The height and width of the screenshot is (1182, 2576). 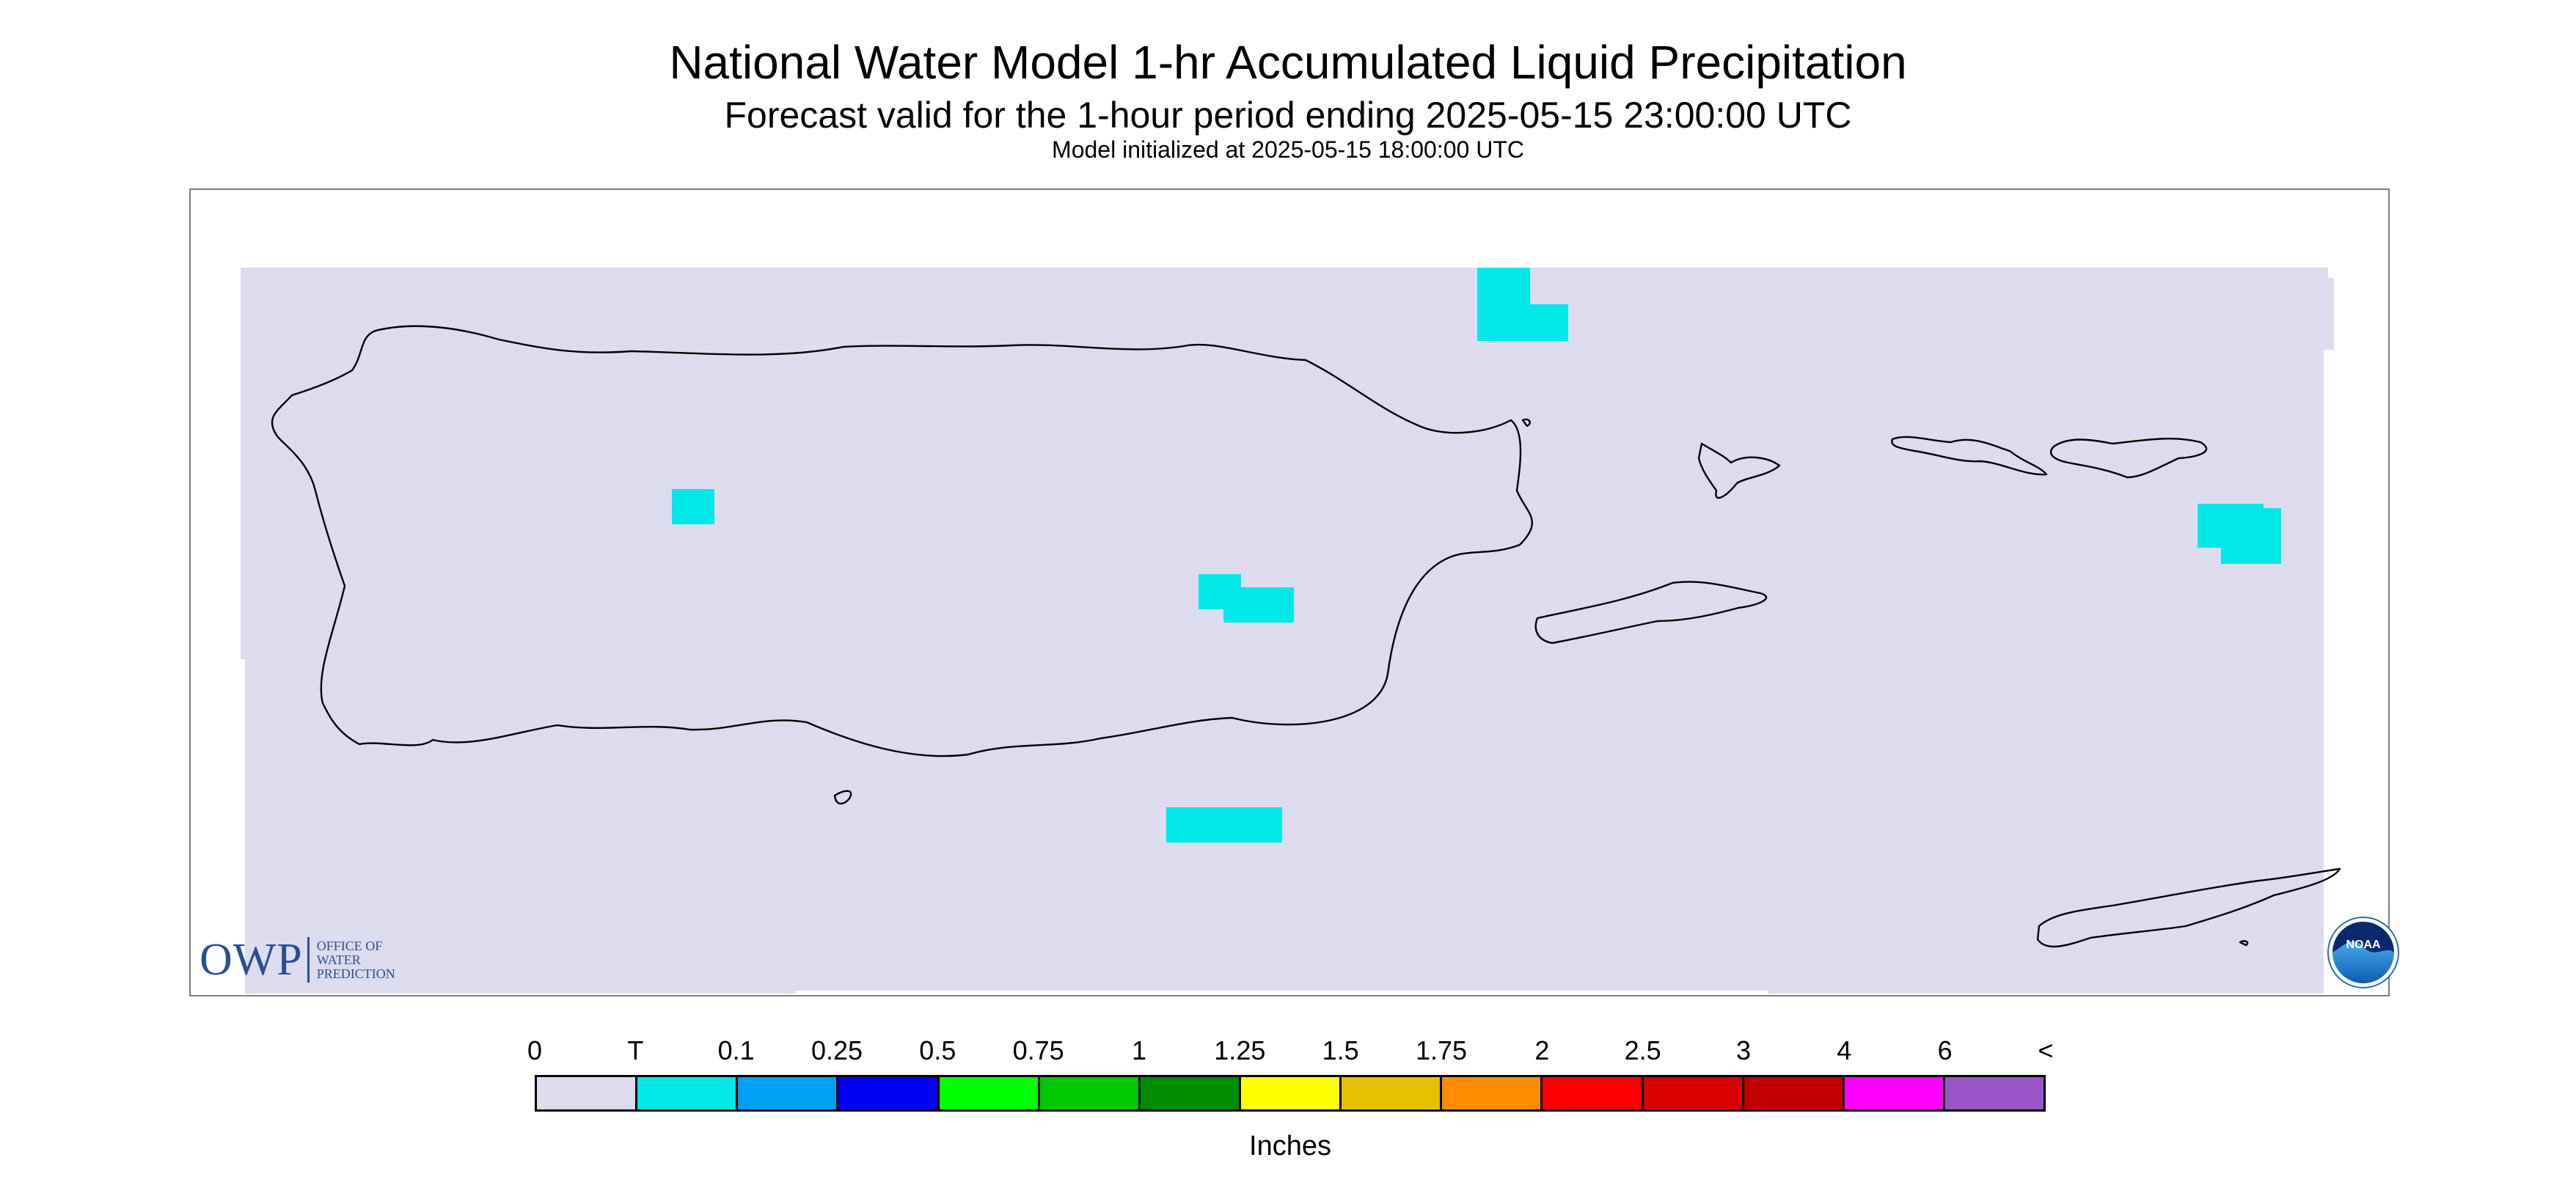 What do you see at coordinates (1650, 613) in the screenshot?
I see `vieques-coastline` at bounding box center [1650, 613].